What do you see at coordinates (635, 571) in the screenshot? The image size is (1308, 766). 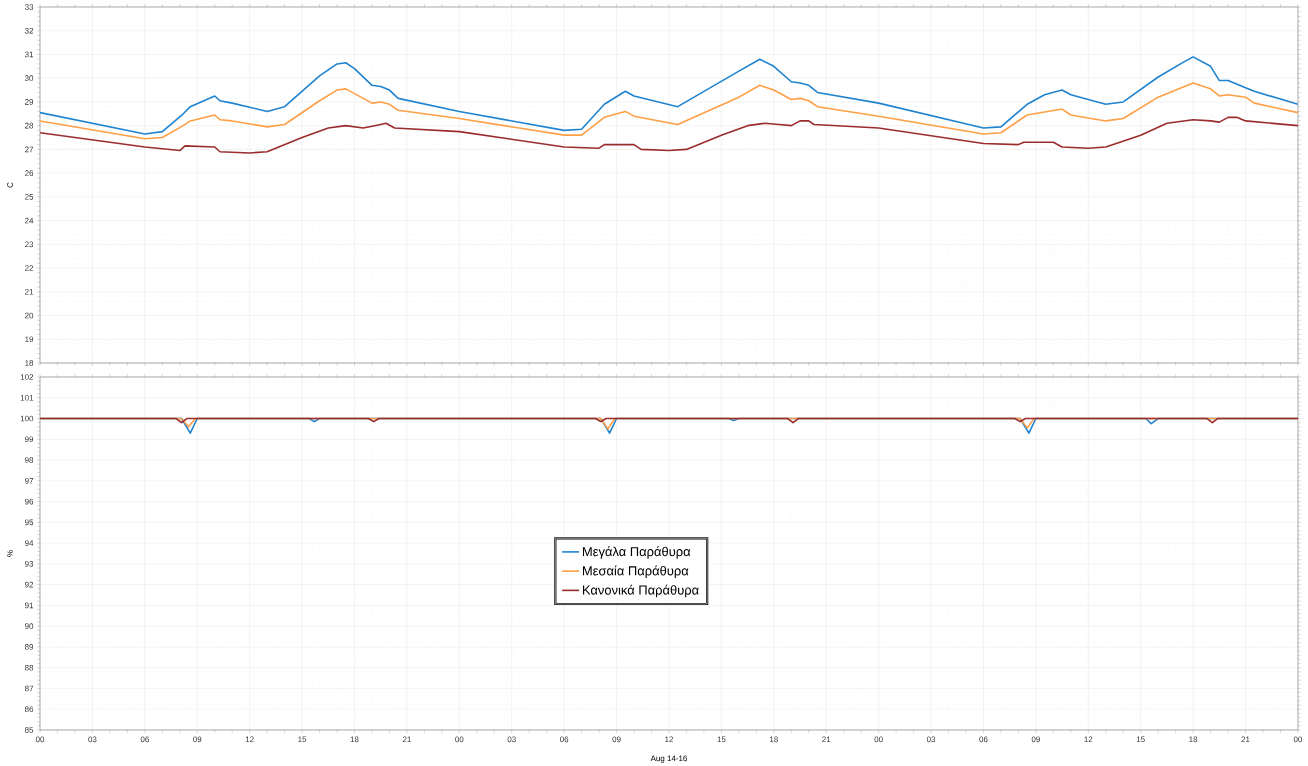 I see `legend-label: Μεσαία Παράθυρα` at bounding box center [635, 571].